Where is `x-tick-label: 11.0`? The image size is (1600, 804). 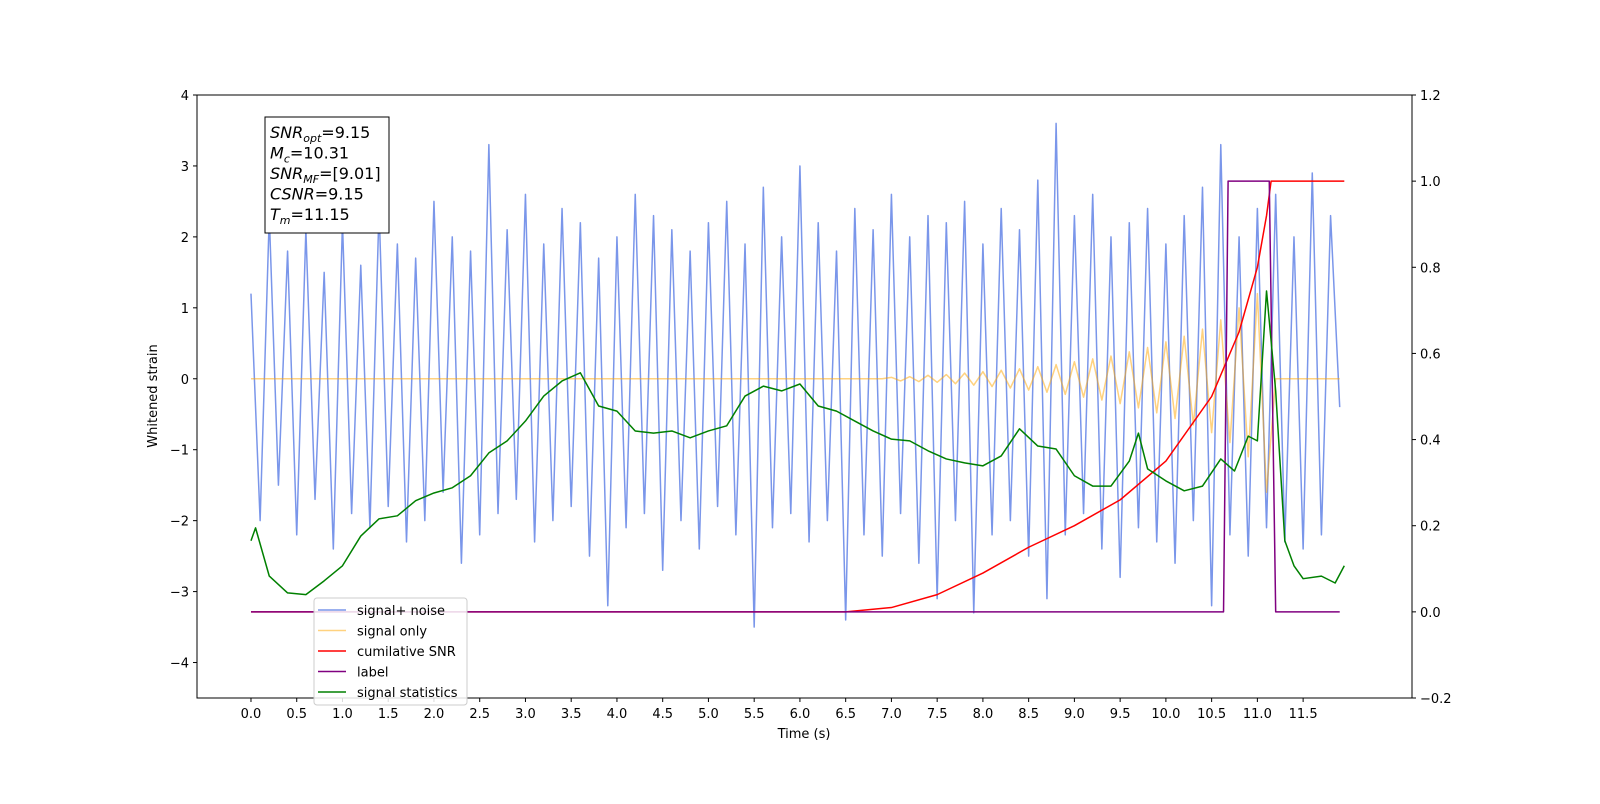 x-tick-label: 11.0 is located at coordinates (1257, 714).